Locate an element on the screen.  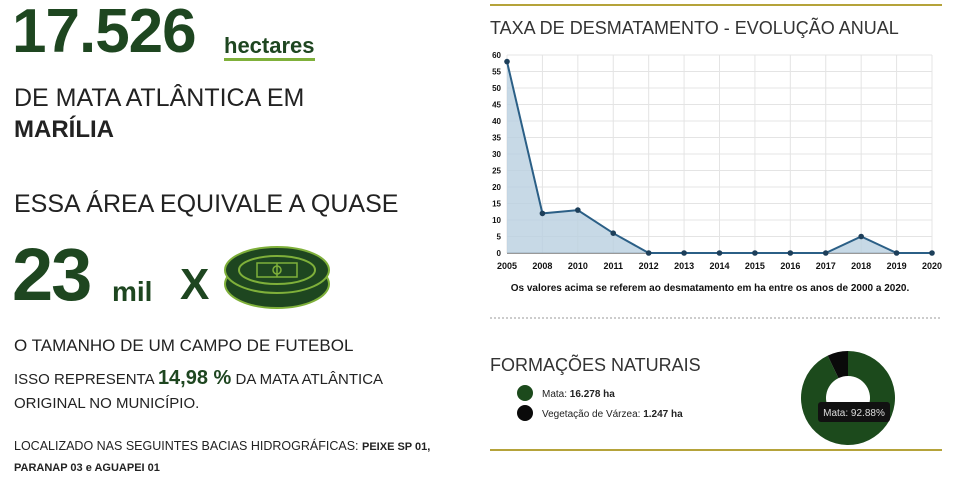
fields-unit: mil is located at coordinates (132, 291).